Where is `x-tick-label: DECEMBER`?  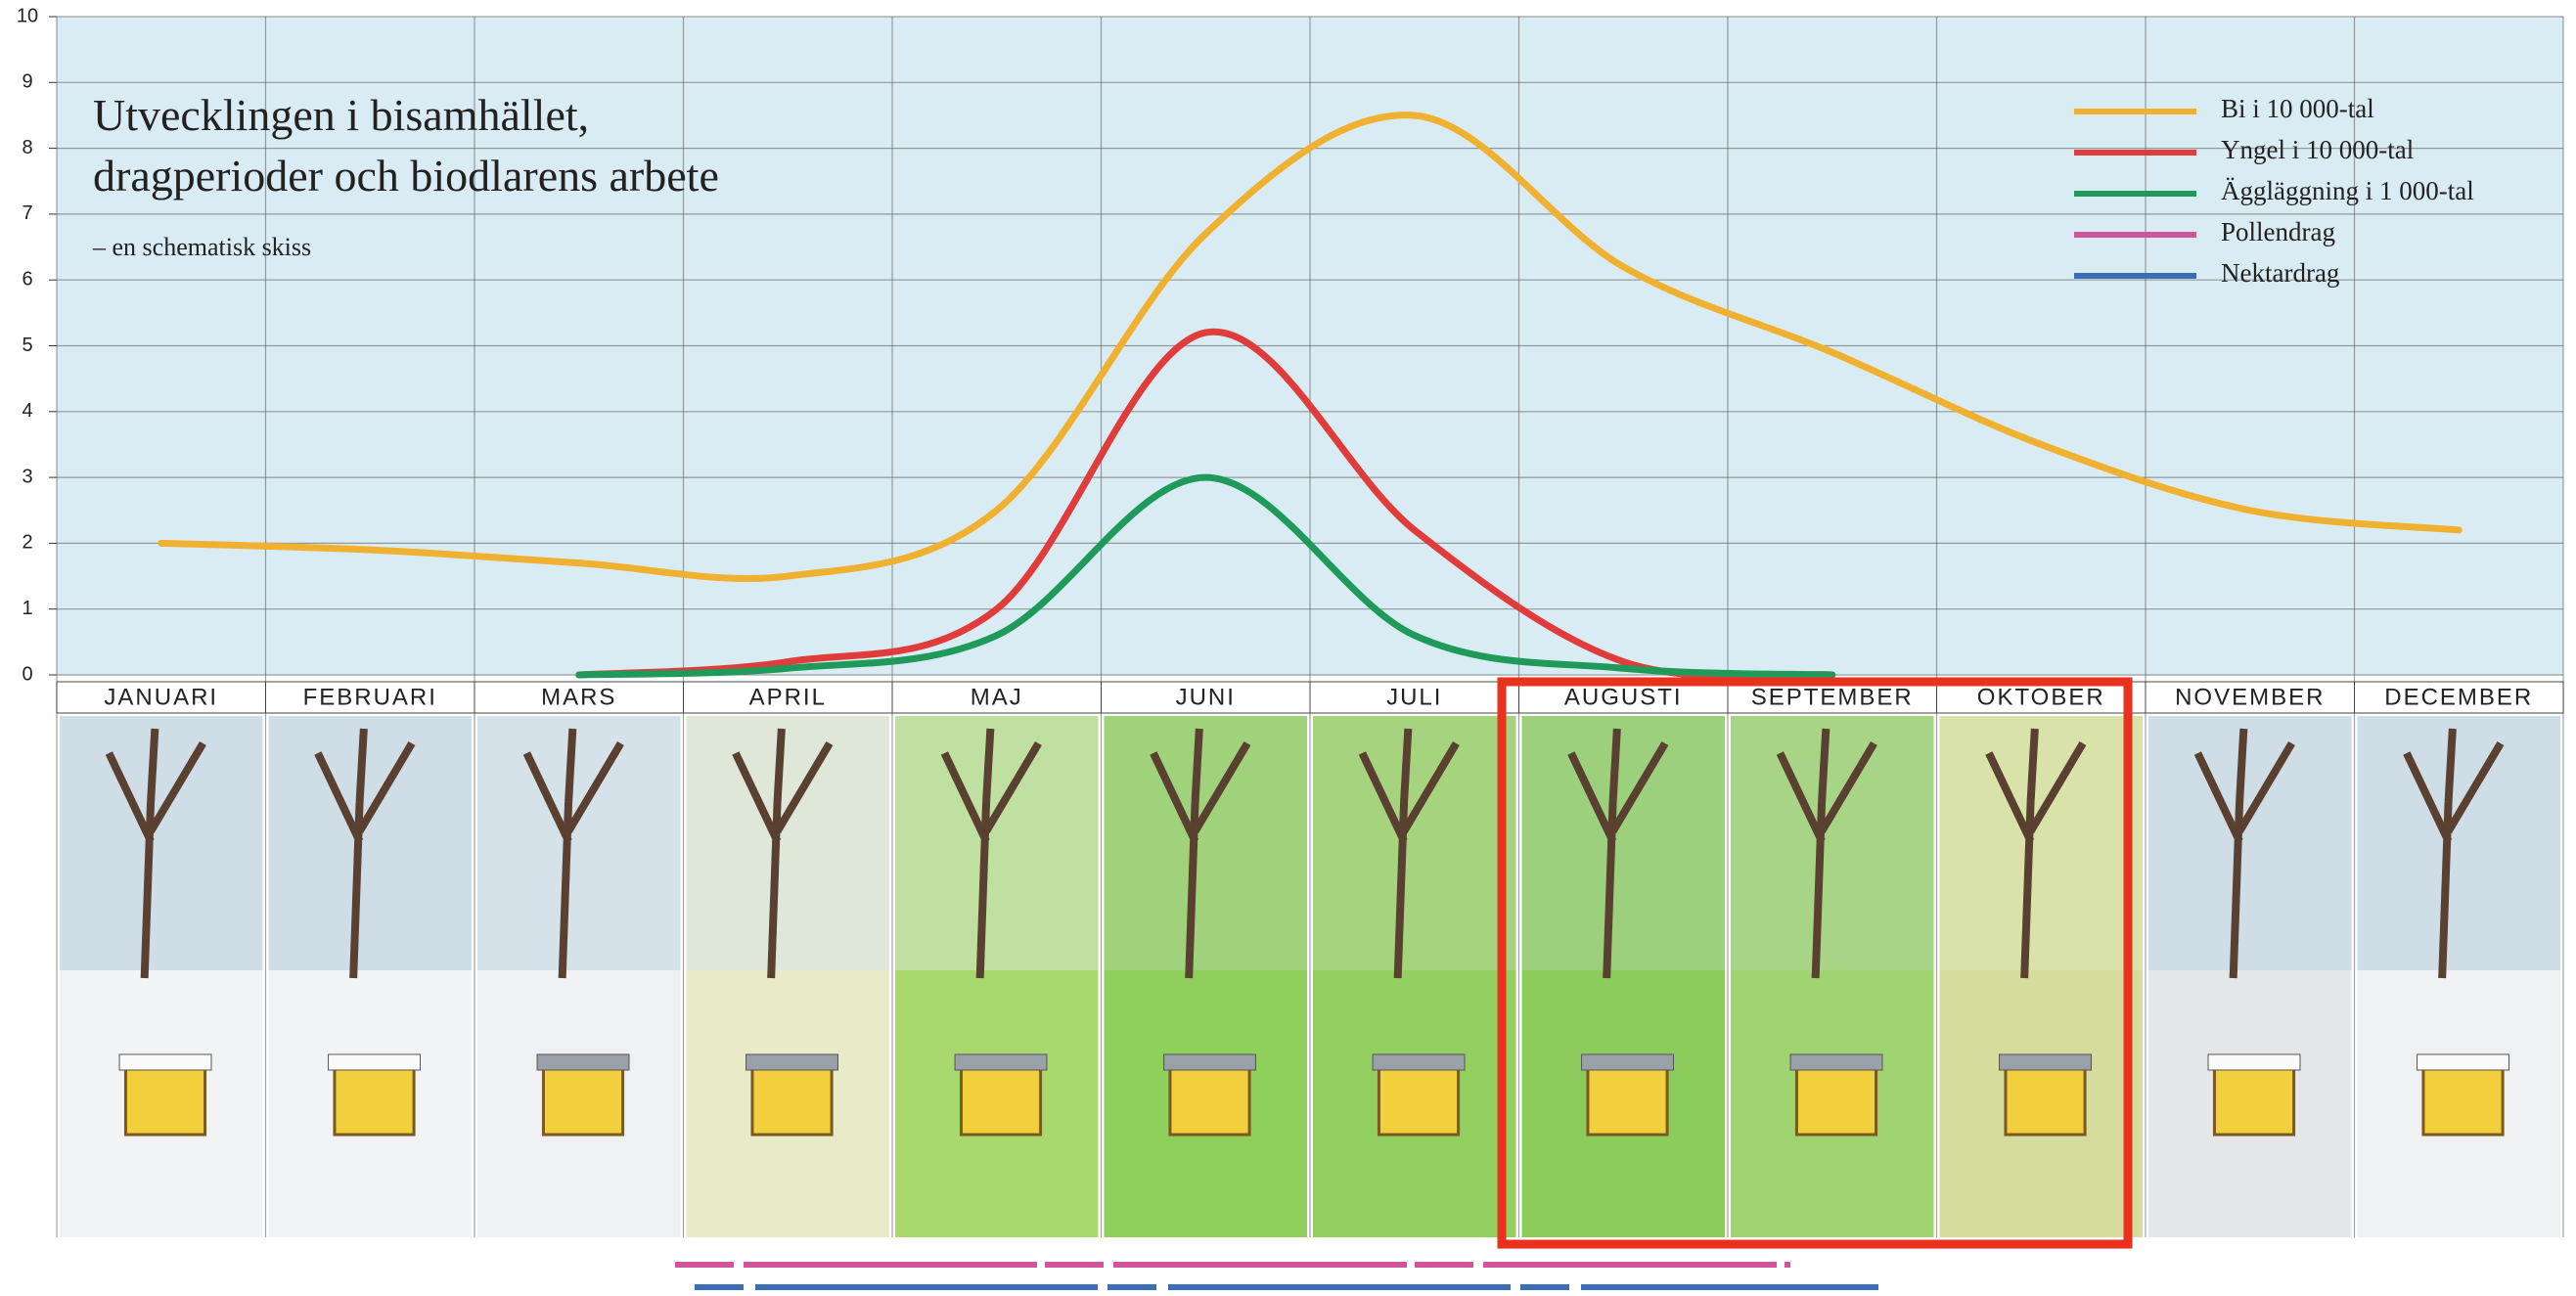
x-tick-label: DECEMBER is located at coordinates (2458, 697).